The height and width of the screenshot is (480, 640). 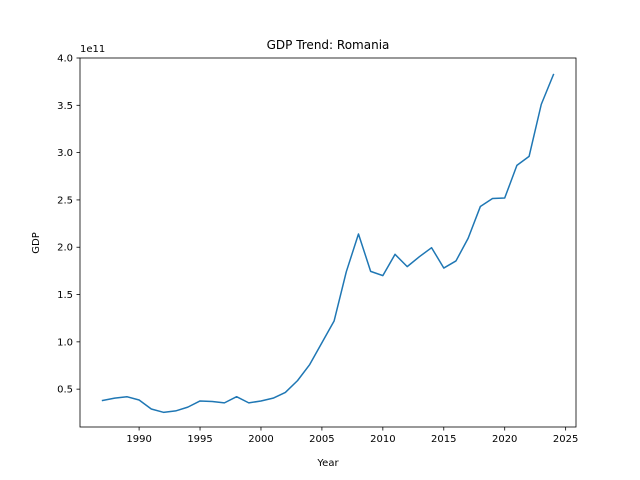 I want to click on y-tick-label: 2.0, so click(x=65, y=248).